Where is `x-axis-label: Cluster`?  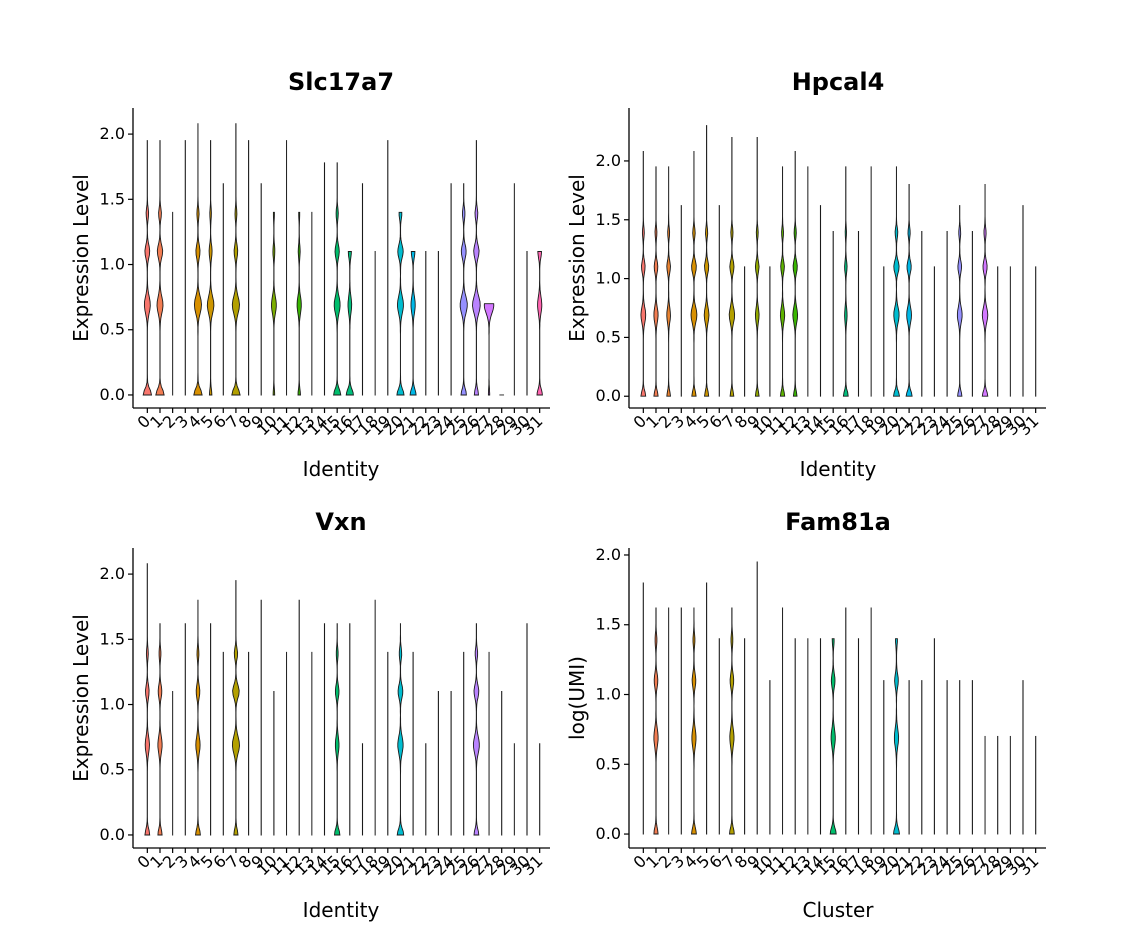
x-axis-label: Cluster is located at coordinates (839, 910).